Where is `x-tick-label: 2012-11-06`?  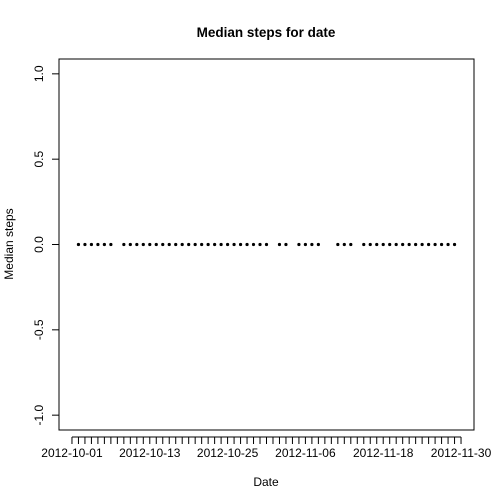
x-tick-label: 2012-11-06 is located at coordinates (305, 453).